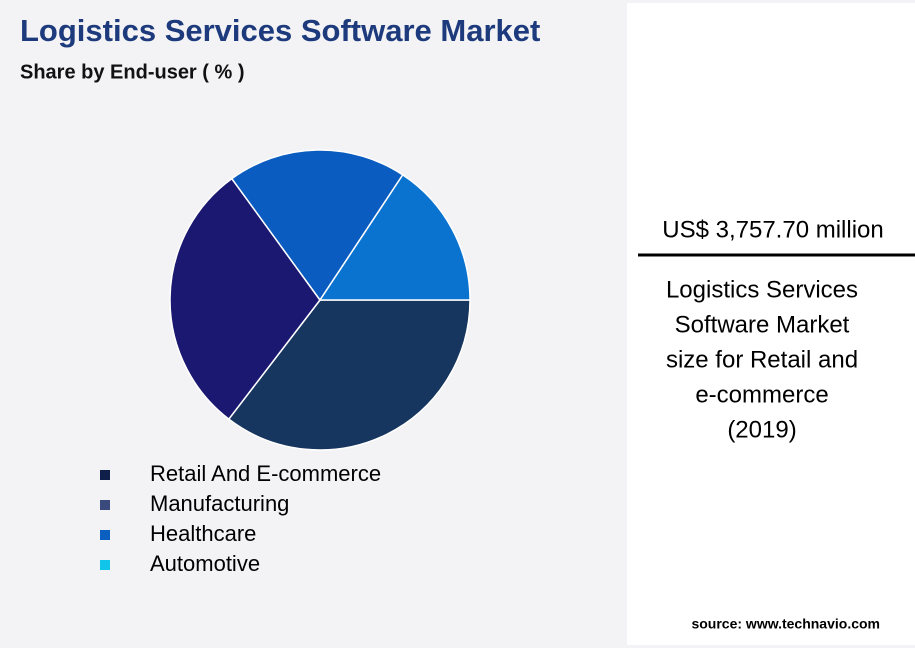 This screenshot has height=648, width=915. What do you see at coordinates (280, 30) in the screenshot?
I see `chart-title: Logistics Services Software Market` at bounding box center [280, 30].